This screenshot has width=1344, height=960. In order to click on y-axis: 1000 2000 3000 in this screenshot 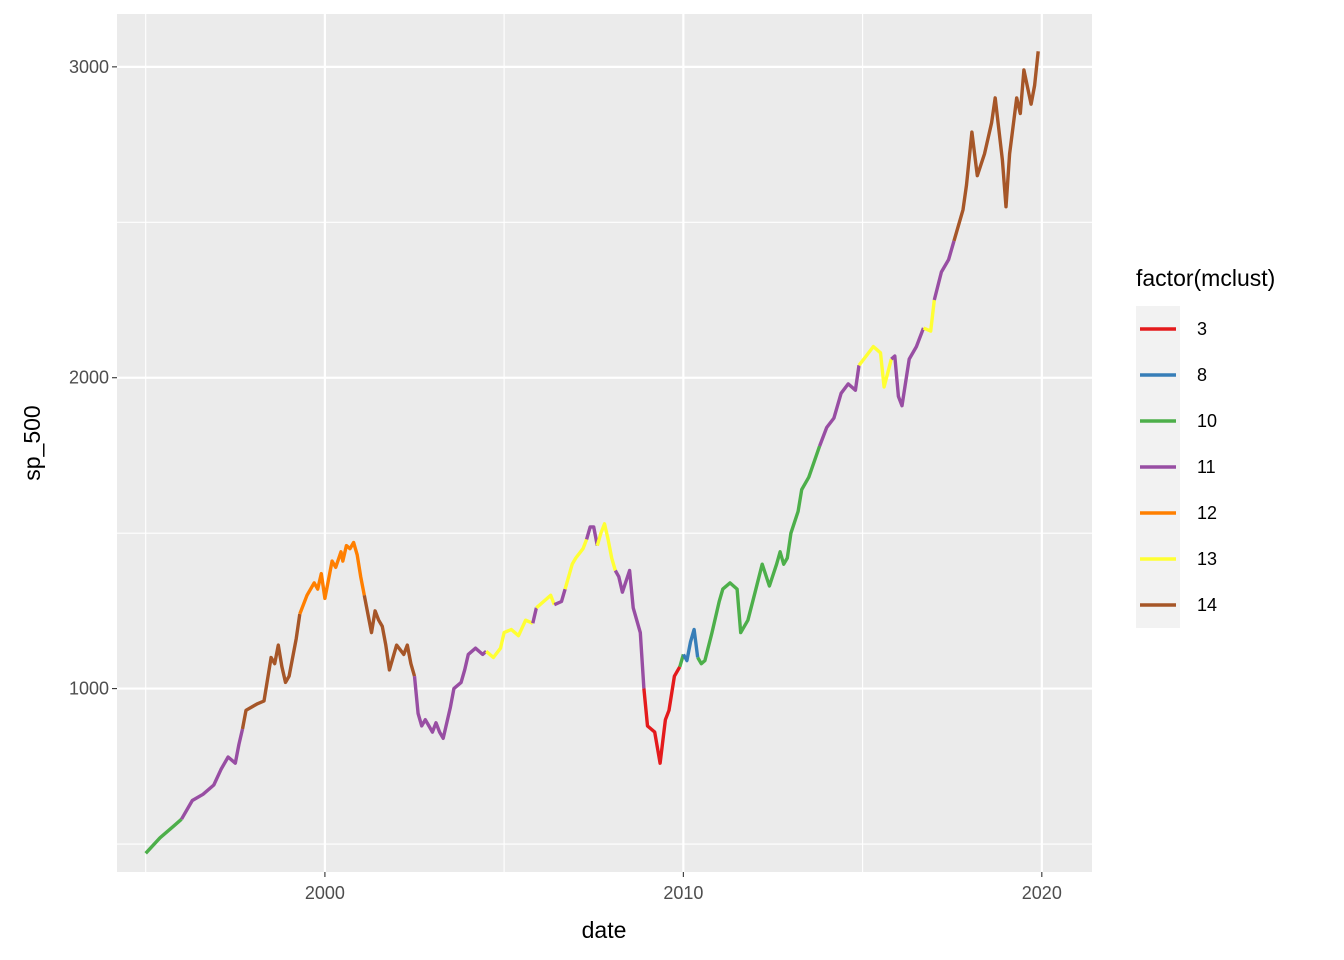, I will do `click(93, 378)`.